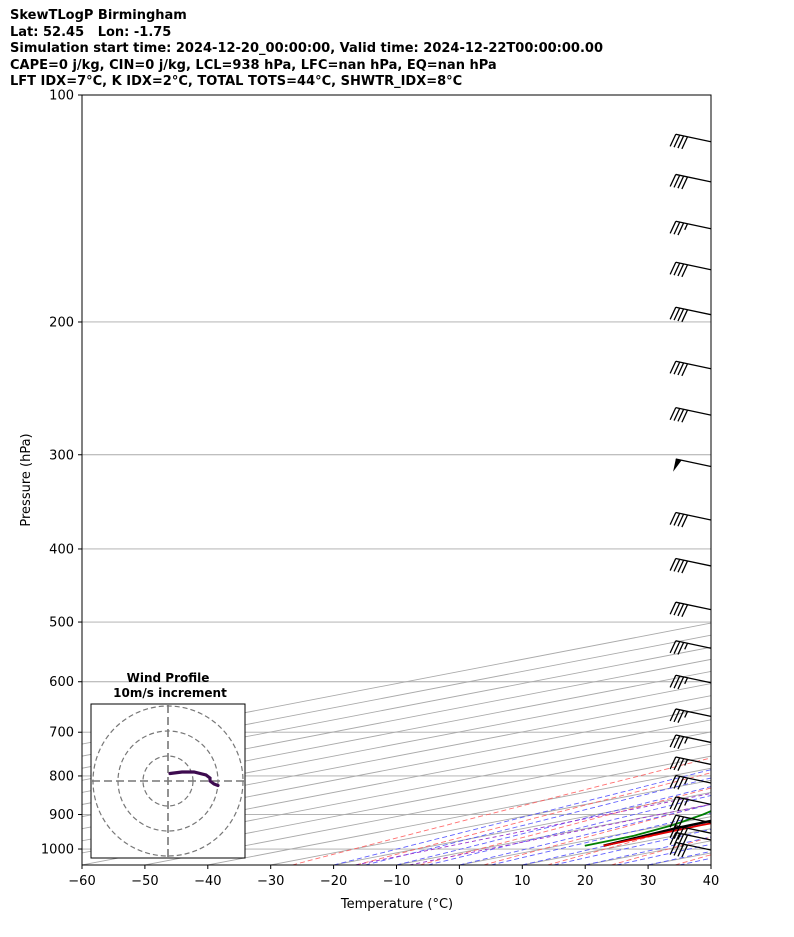 The image size is (794, 937). What do you see at coordinates (168, 678) in the screenshot?
I see `hodograph-title: Wind Profile` at bounding box center [168, 678].